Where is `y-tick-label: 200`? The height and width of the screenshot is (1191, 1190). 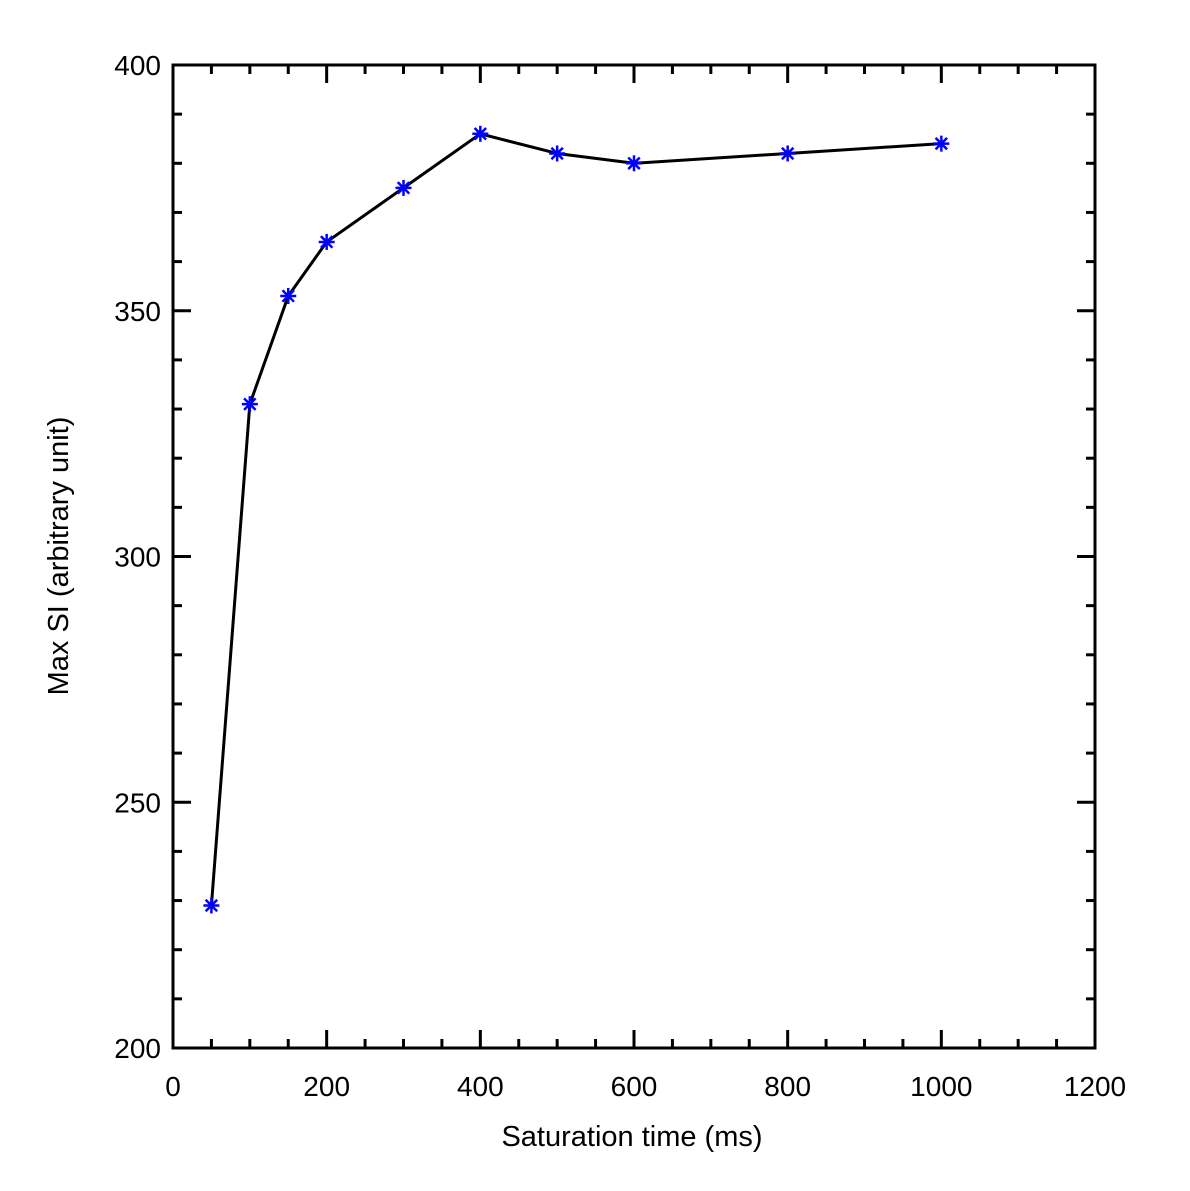 y-tick-label: 200 is located at coordinates (137, 1048).